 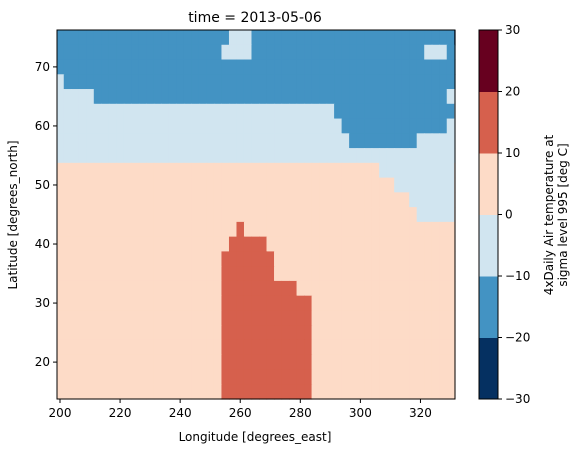 I want to click on colorbar-segment, so click(x=488, y=245).